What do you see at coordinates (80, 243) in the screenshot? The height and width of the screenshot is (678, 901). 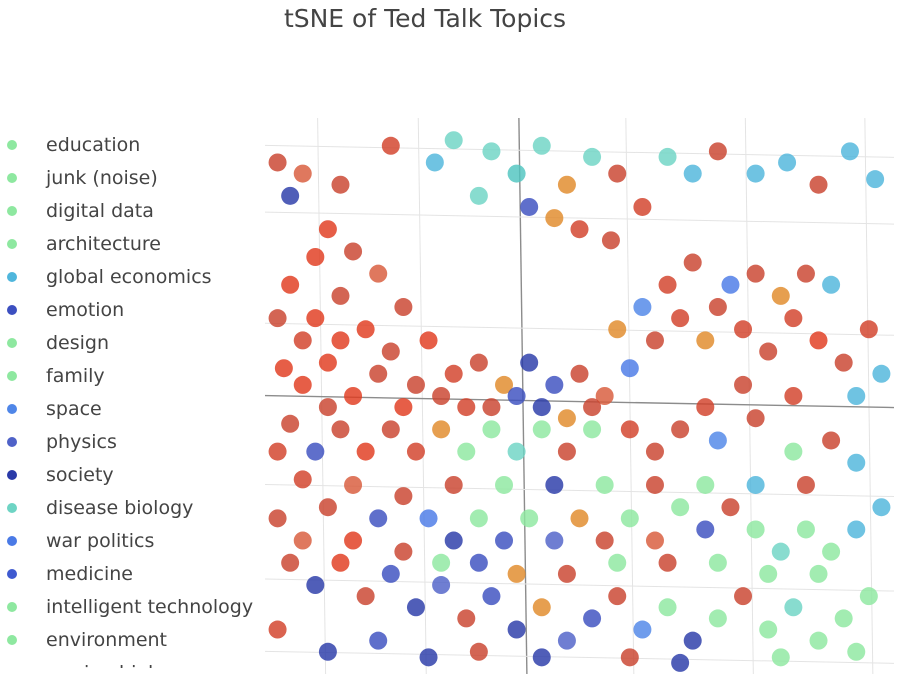 I see `legend-item: architecture` at bounding box center [80, 243].